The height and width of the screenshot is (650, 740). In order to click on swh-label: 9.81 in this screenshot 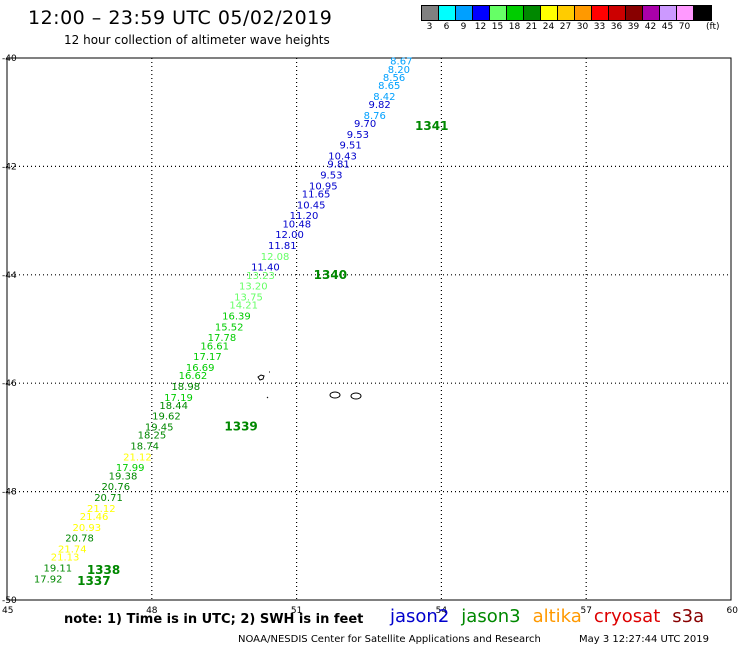, I will do `click(338, 165)`.